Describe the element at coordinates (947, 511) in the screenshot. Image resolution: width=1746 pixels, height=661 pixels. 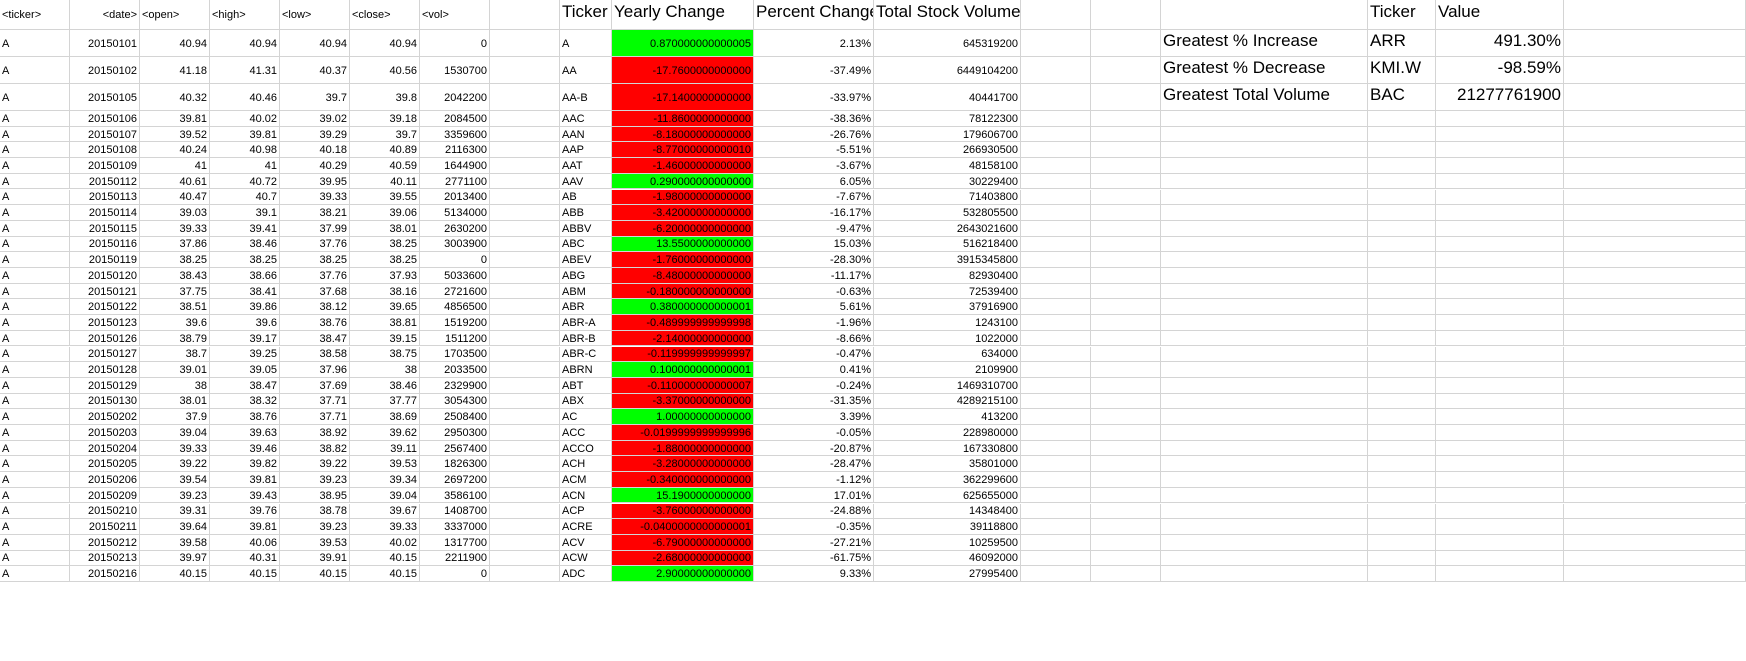
I see `total-volume-cell: 14348400` at that location.